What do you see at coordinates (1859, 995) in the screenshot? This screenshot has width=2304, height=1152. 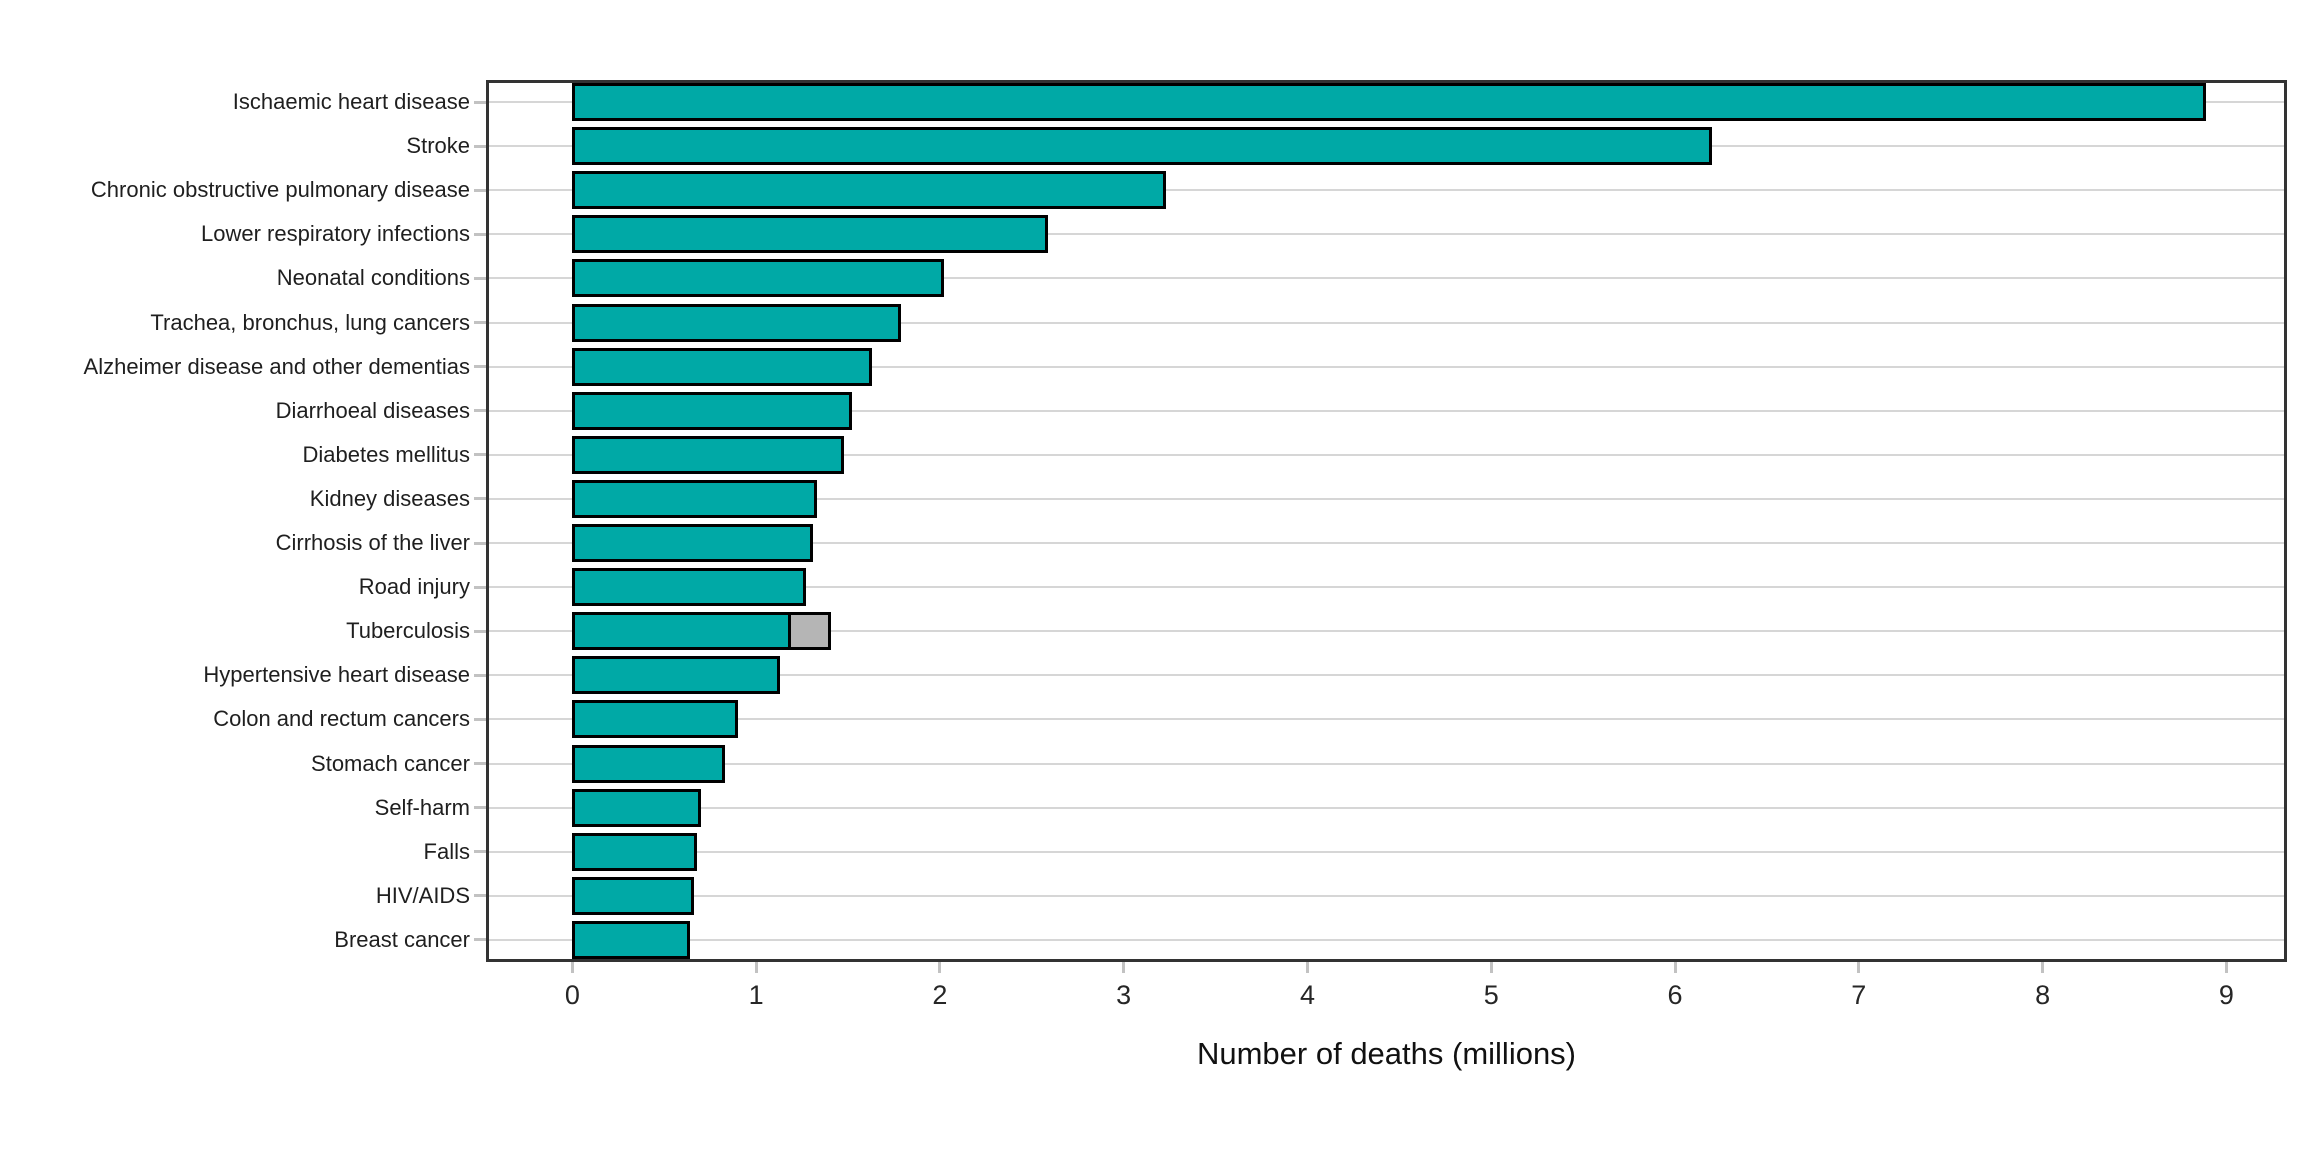 I see `x-tick-label-7: 7` at bounding box center [1859, 995].